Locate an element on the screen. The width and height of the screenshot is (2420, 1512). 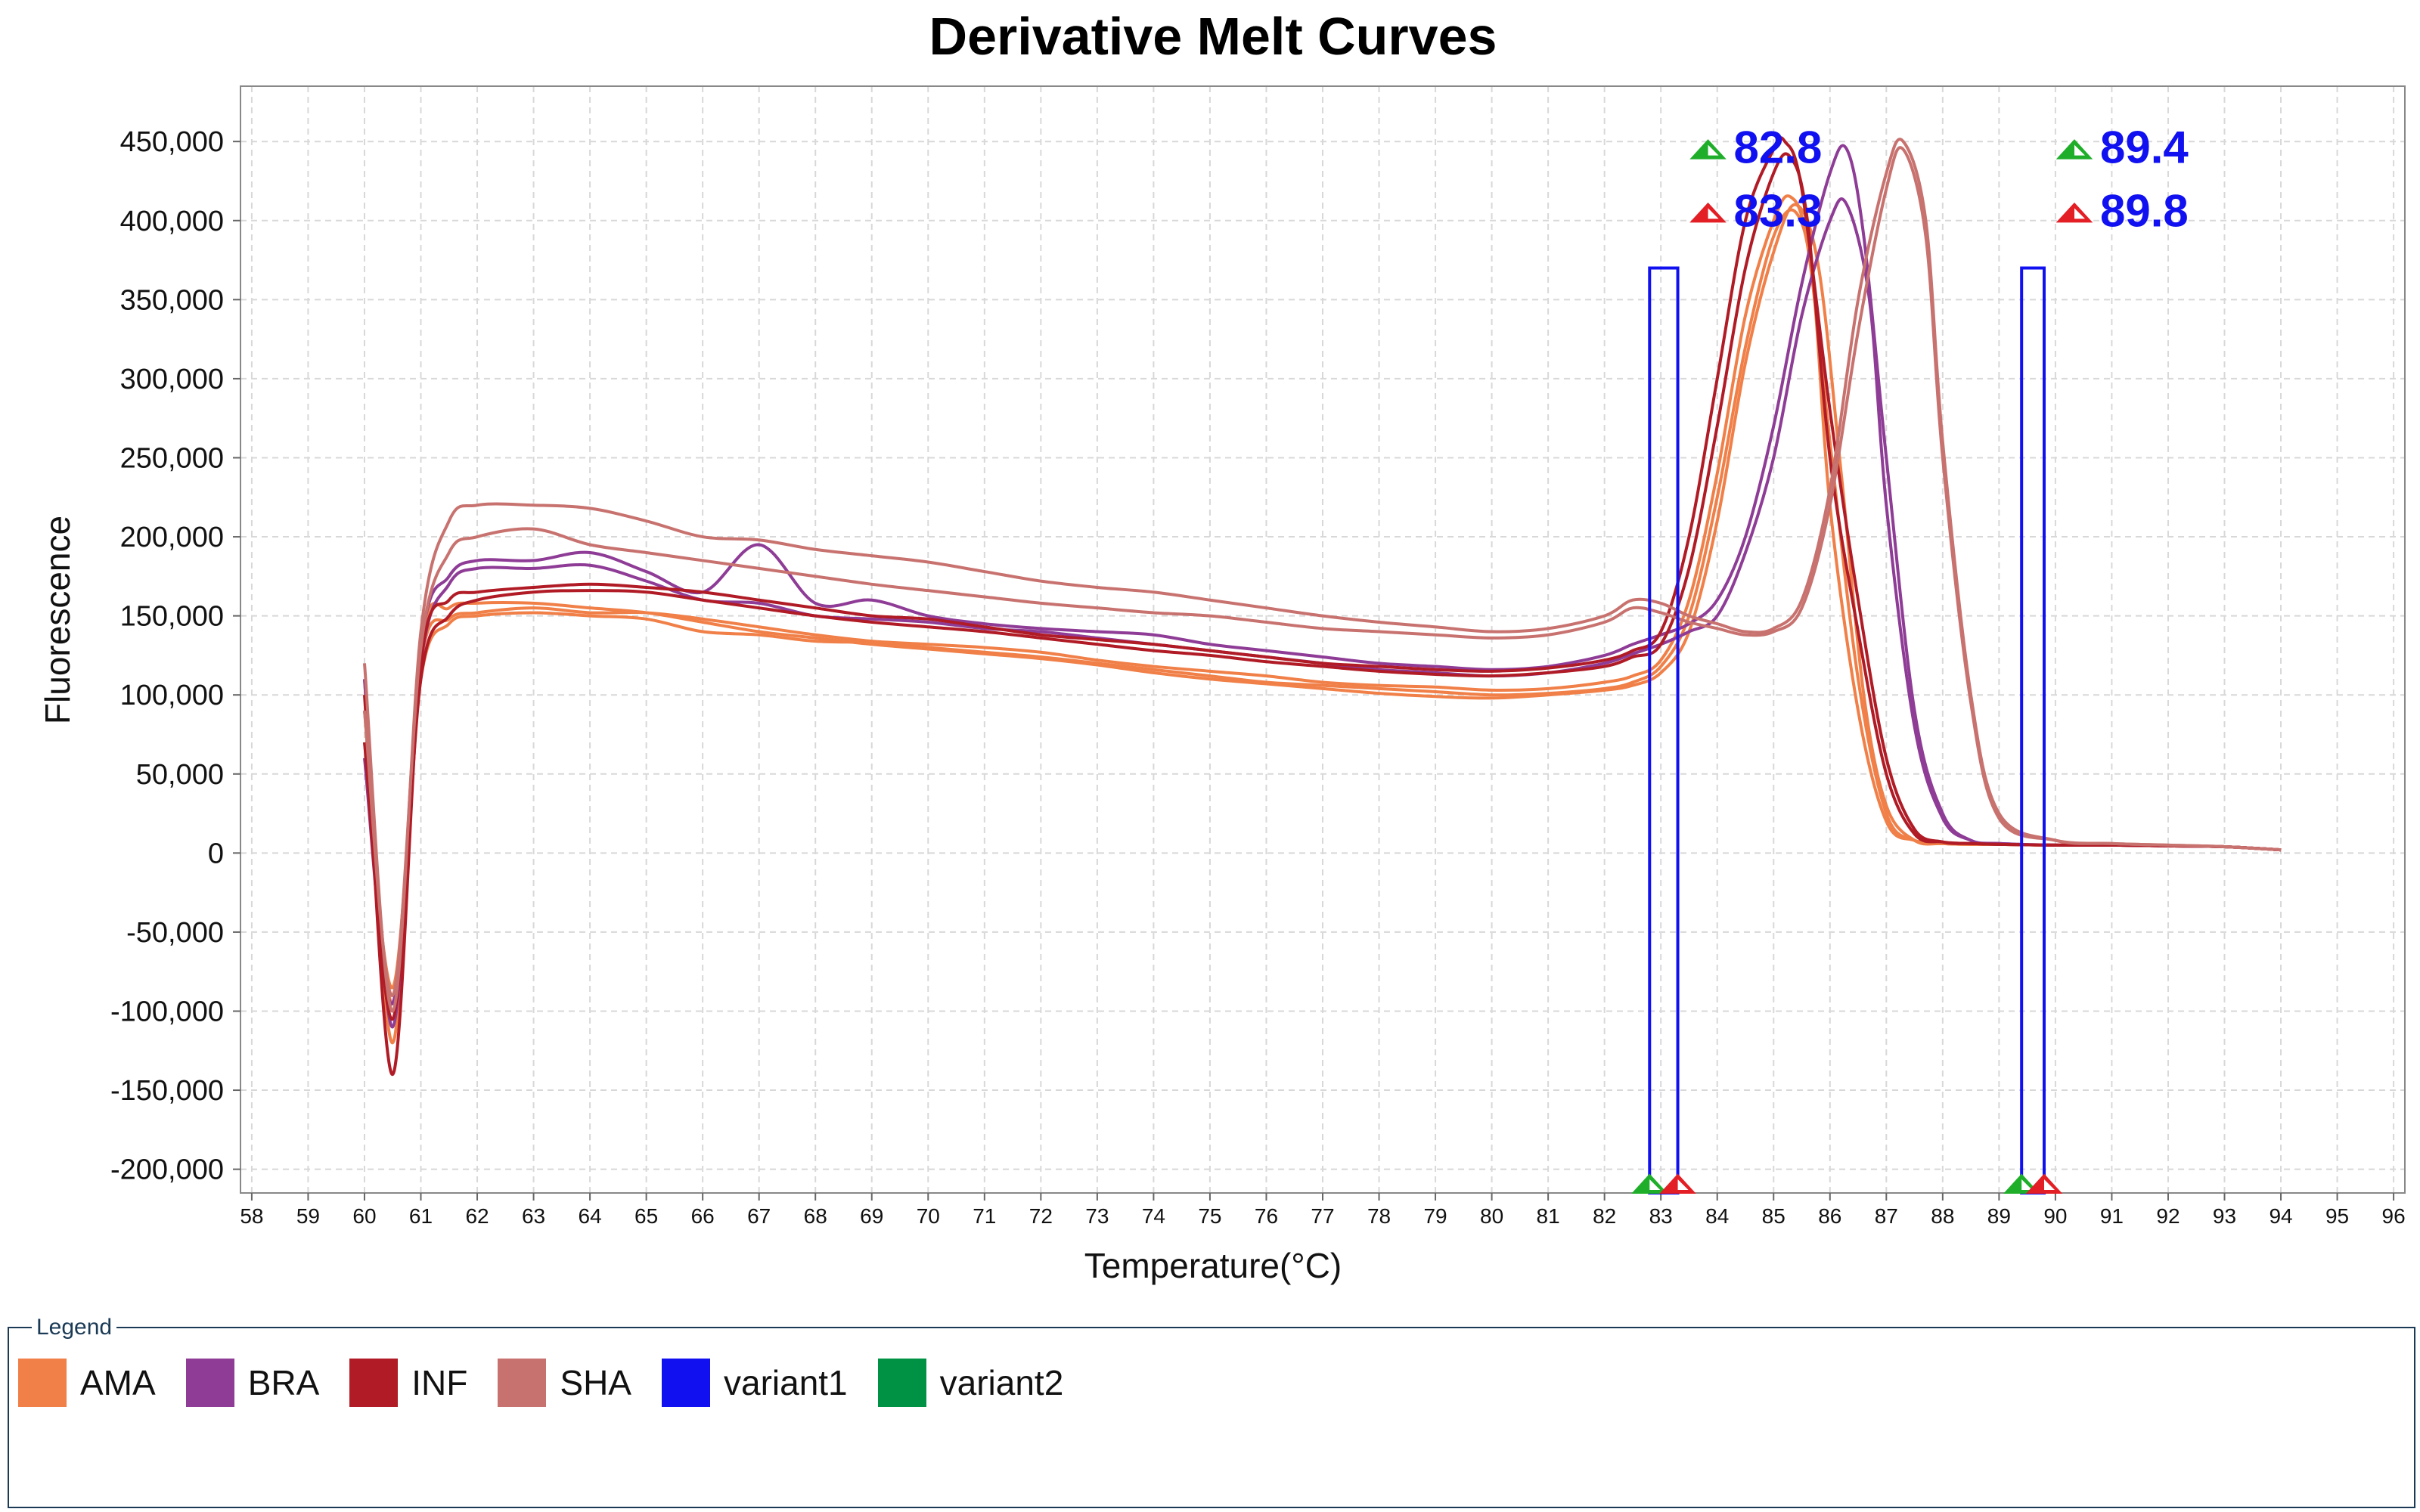
chart-title: Derivative Melt Curves is located at coordinates (1213, 36).